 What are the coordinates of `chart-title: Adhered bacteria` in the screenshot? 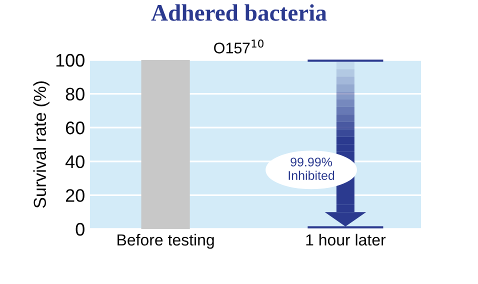 It's located at (239, 12).